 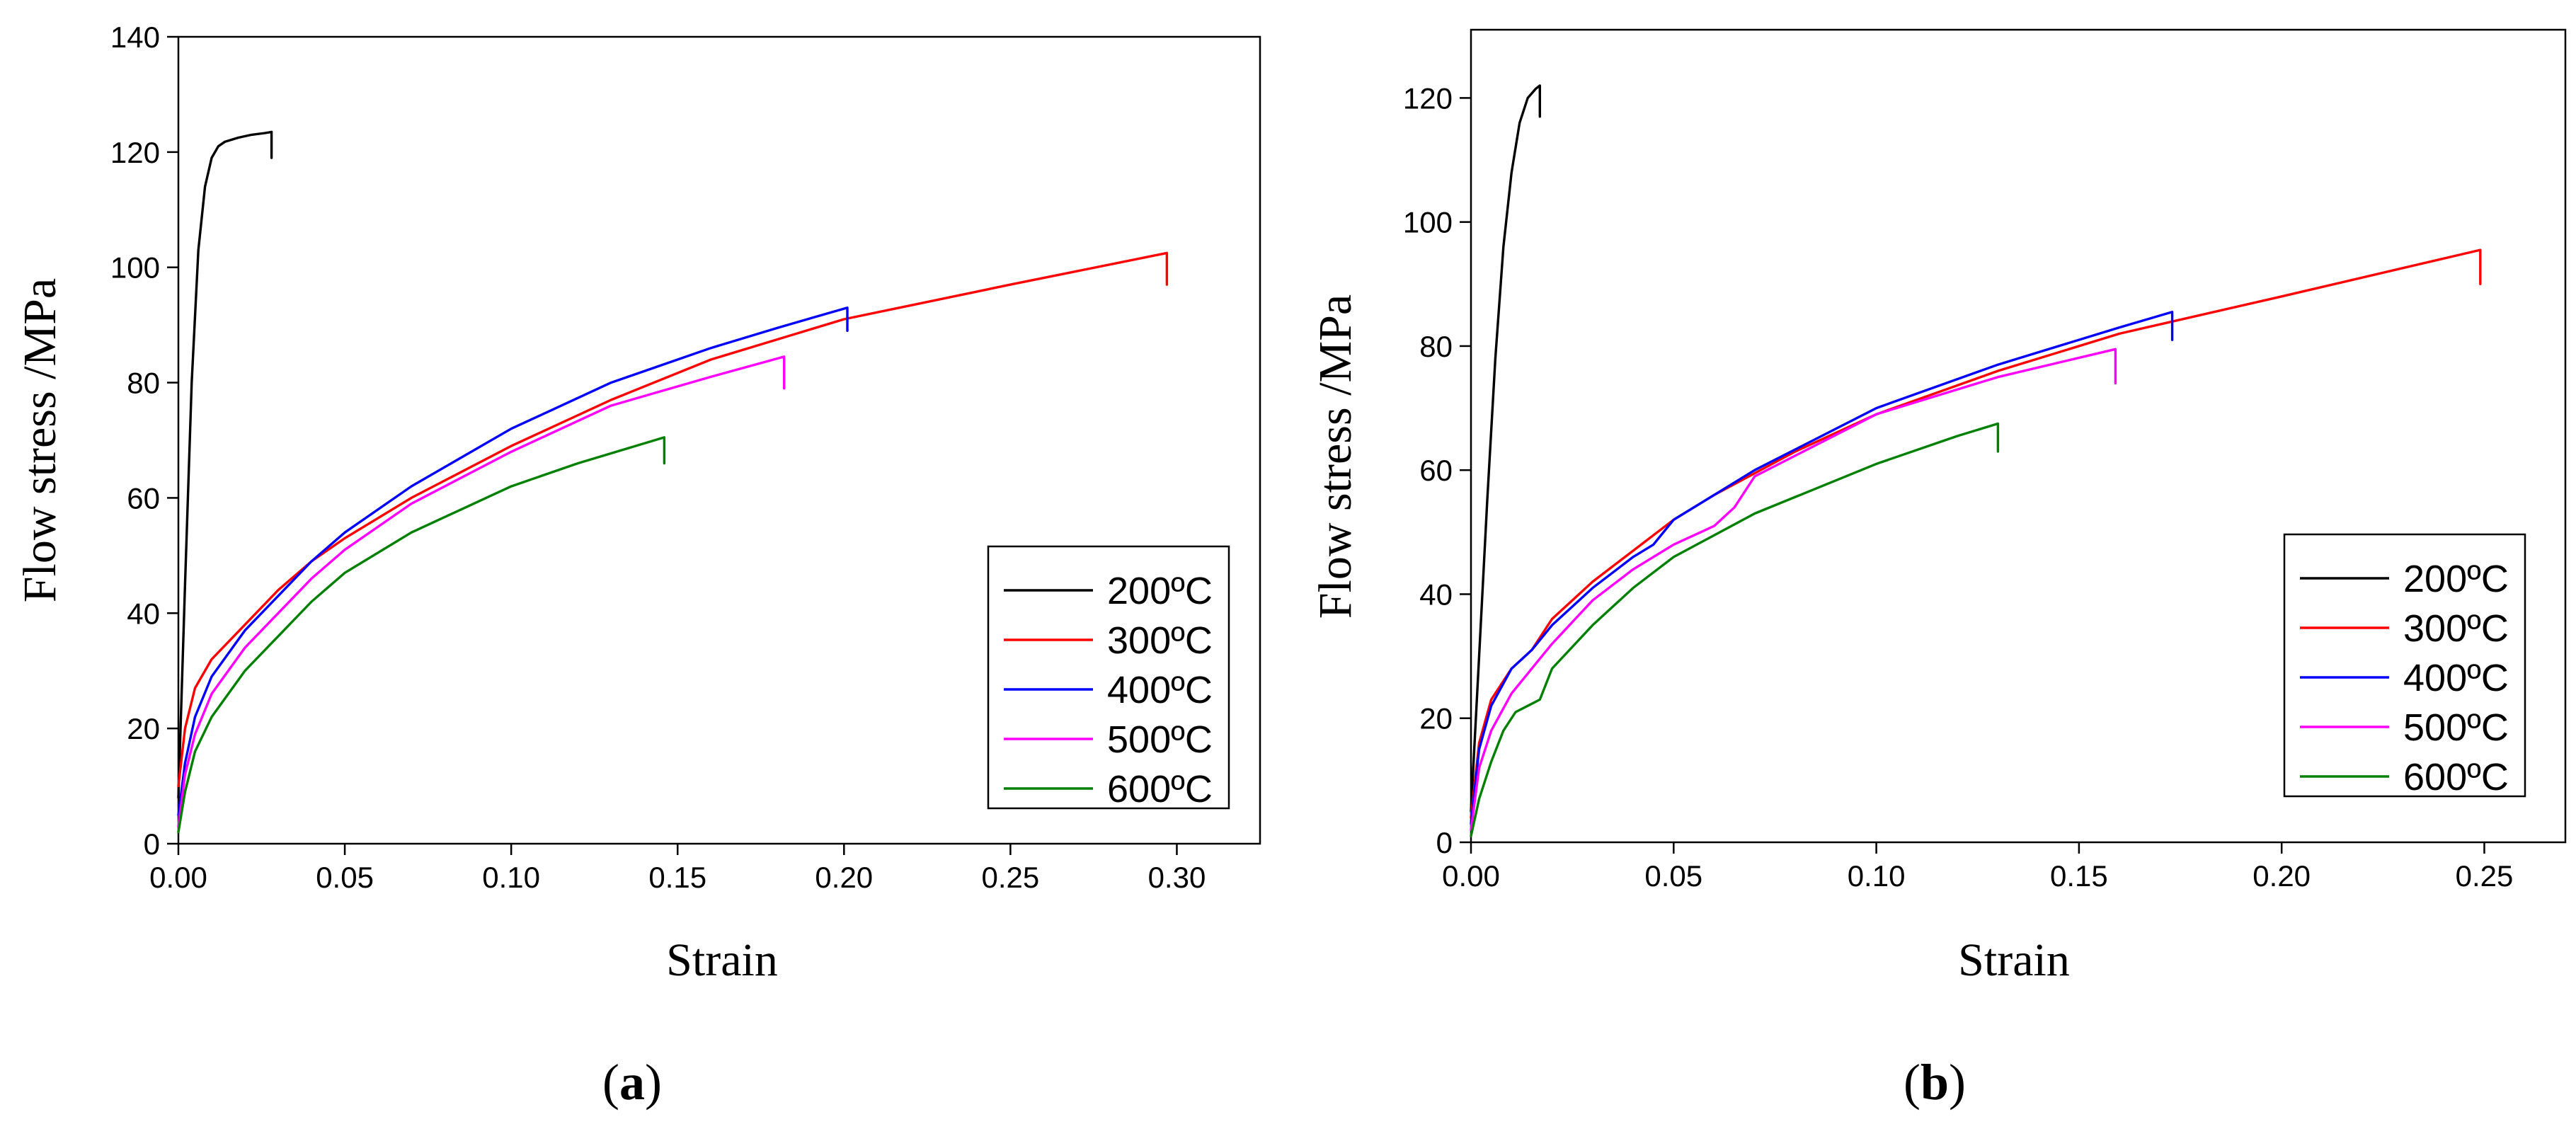 What do you see at coordinates (2014, 960) in the screenshot?
I see `x-axis-title-b: Strain` at bounding box center [2014, 960].